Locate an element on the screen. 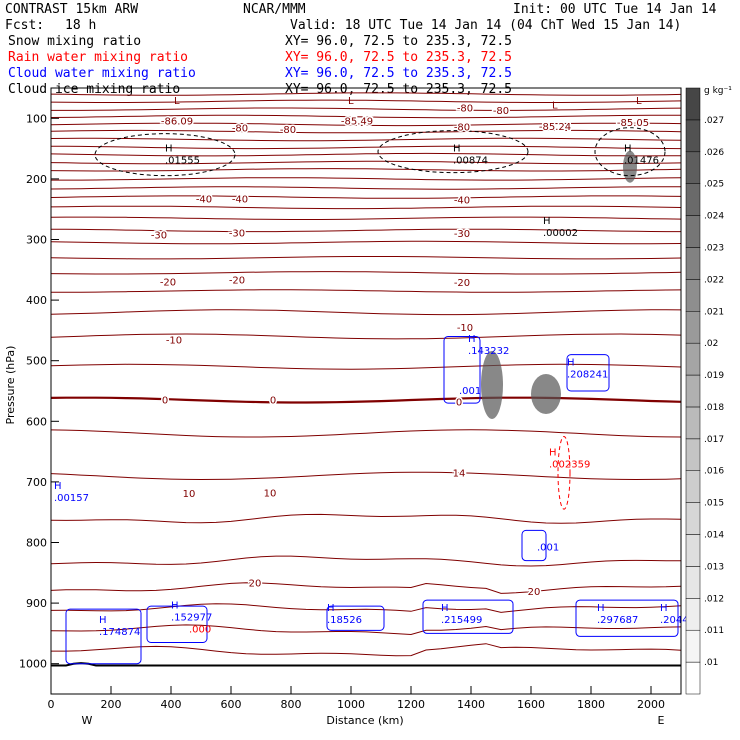  colorbar-tick-label: .019 is located at coordinates (714, 376).